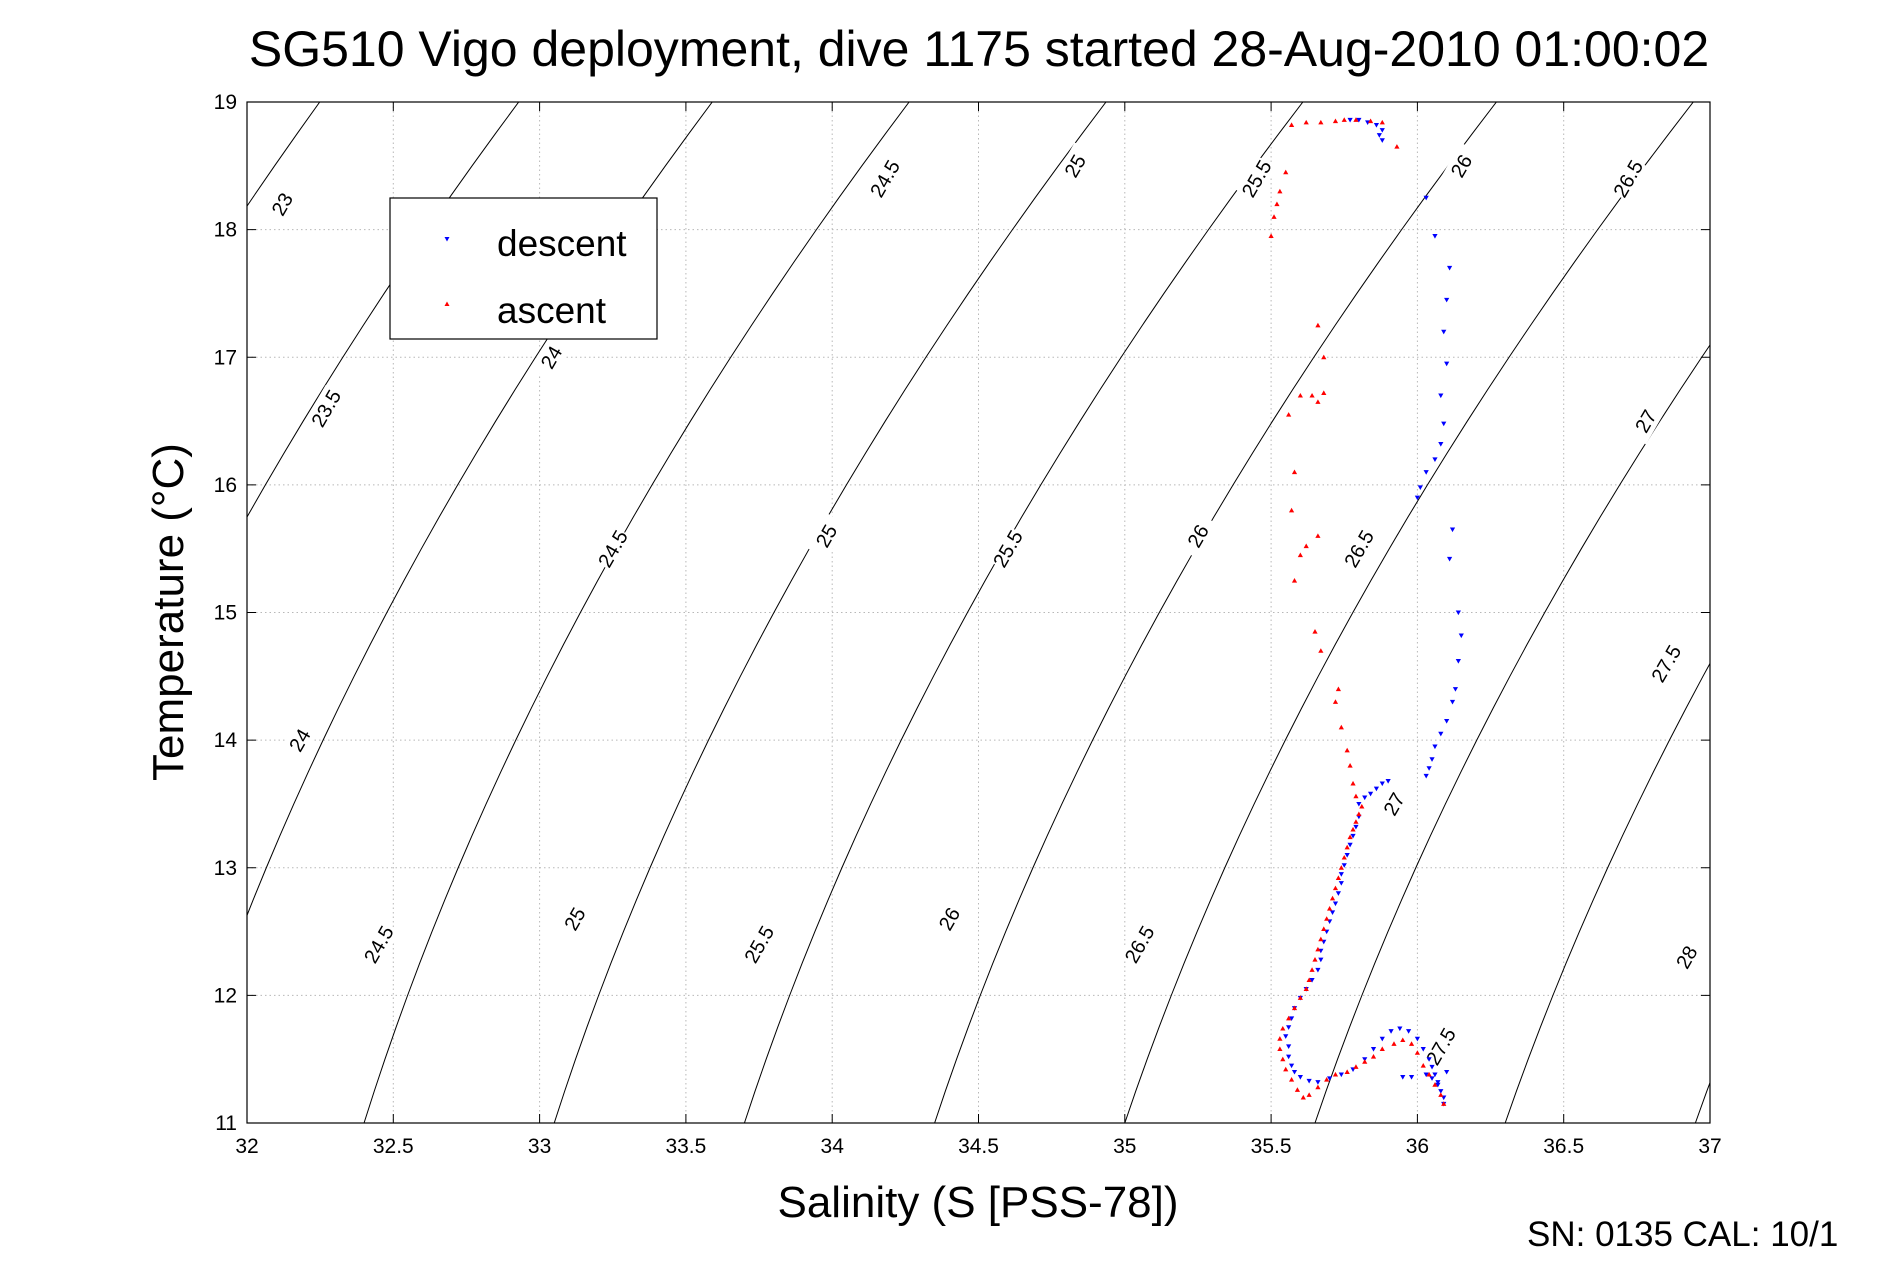 This screenshot has height=1262, width=1891. What do you see at coordinates (1357, 611) in the screenshot?
I see `ascent-series` at bounding box center [1357, 611].